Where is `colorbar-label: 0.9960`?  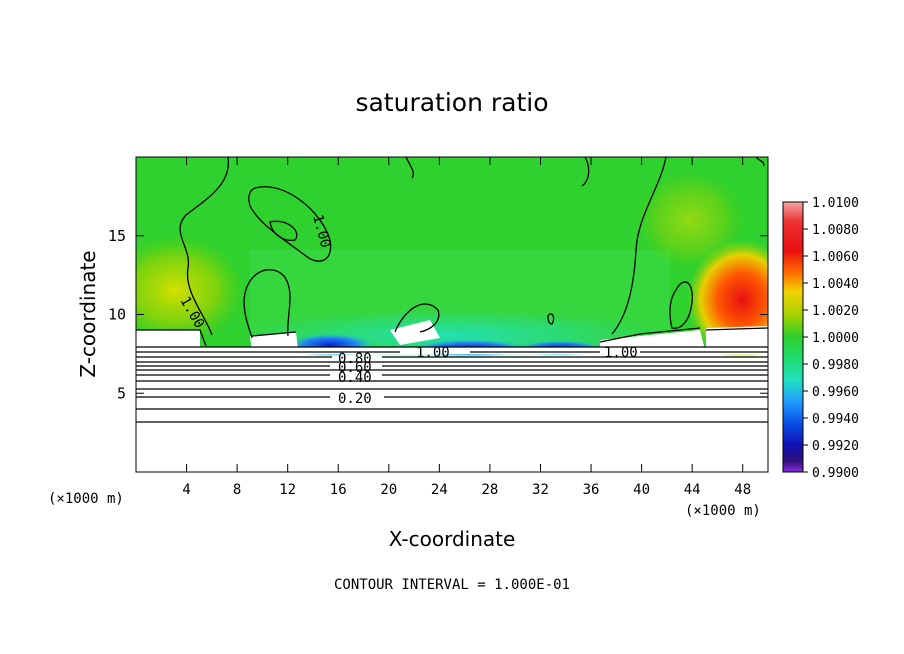 colorbar-label: 0.9960 is located at coordinates (835, 392).